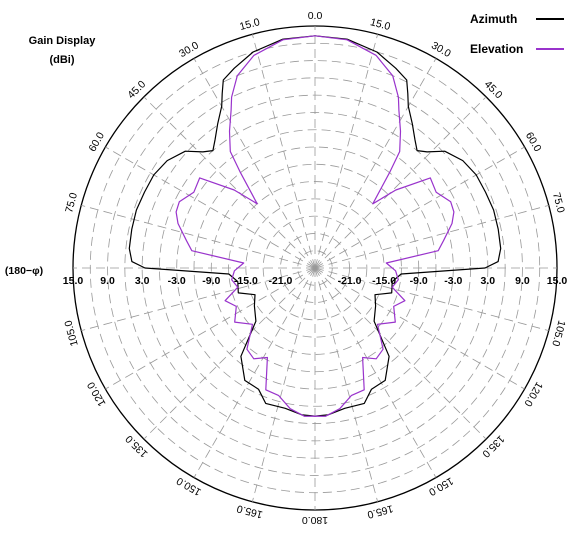  I want to click on angle-tick-label: 0.0, so click(315, 16).